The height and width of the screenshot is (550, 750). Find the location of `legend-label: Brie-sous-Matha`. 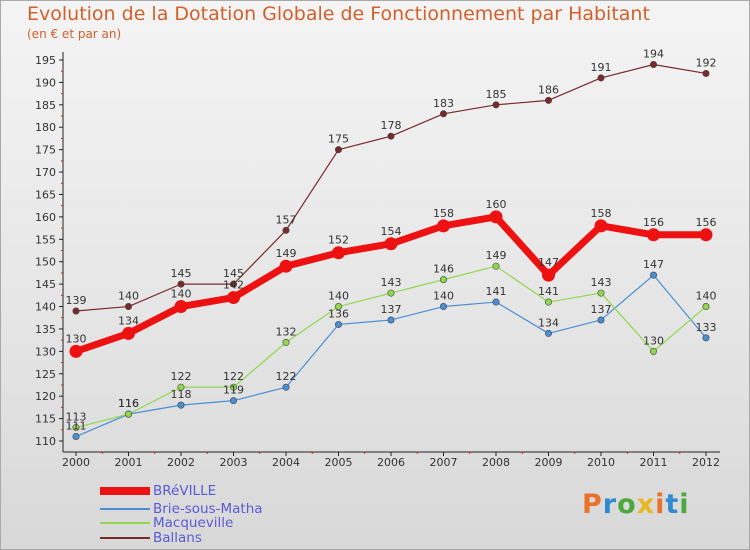

legend-label: Brie-sous-Matha is located at coordinates (208, 509).